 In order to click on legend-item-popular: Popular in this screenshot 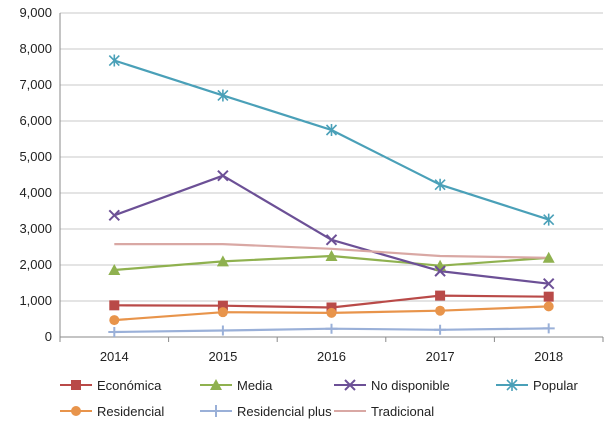, I will do `click(546, 385)`.